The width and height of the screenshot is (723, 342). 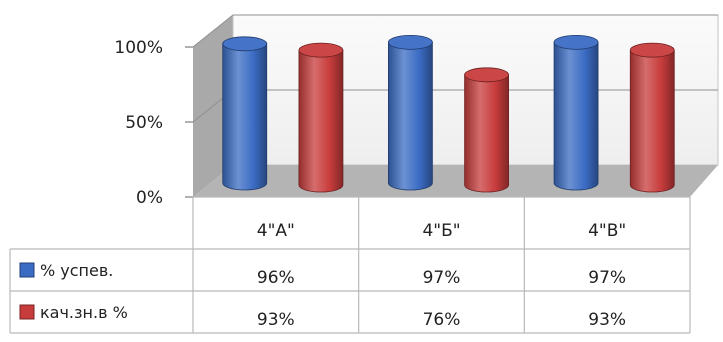 What do you see at coordinates (149, 198) in the screenshot?
I see `y-tick-label: 0%` at bounding box center [149, 198].